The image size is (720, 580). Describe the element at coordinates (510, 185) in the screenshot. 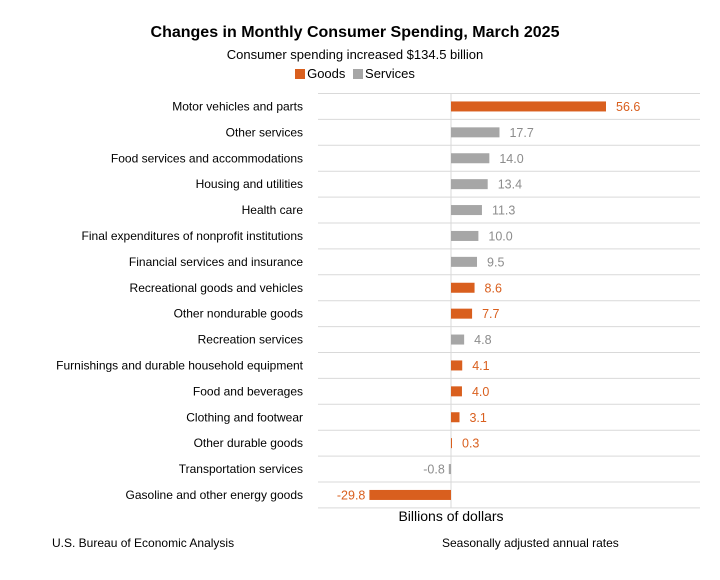

I see `value-label: 13.4` at that location.